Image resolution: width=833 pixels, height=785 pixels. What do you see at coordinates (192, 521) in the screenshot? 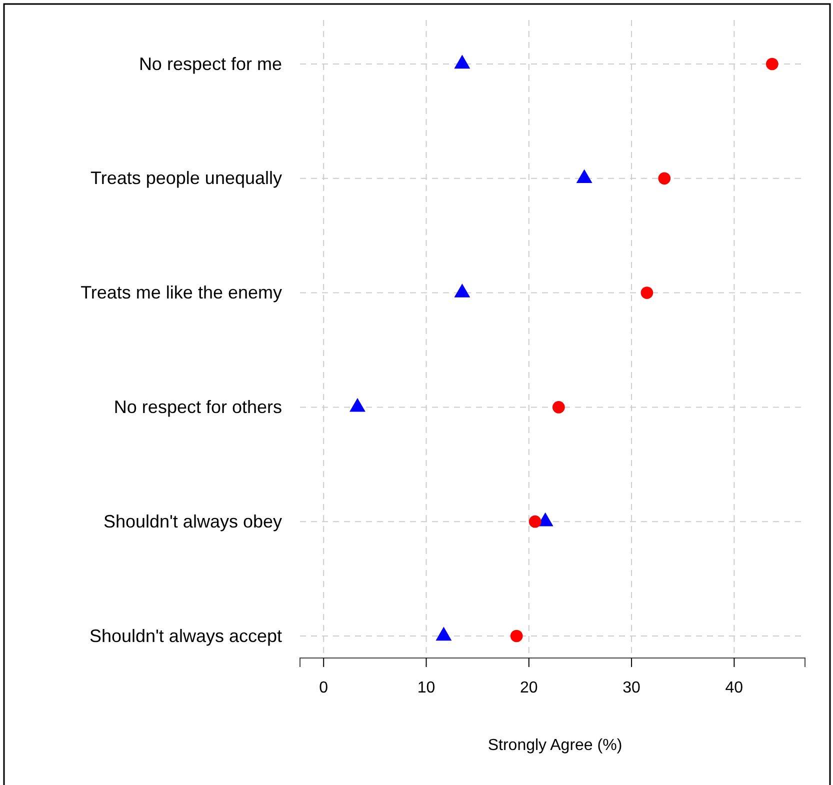
I see `y-tick-label: Shouldn't always obey` at bounding box center [192, 521].